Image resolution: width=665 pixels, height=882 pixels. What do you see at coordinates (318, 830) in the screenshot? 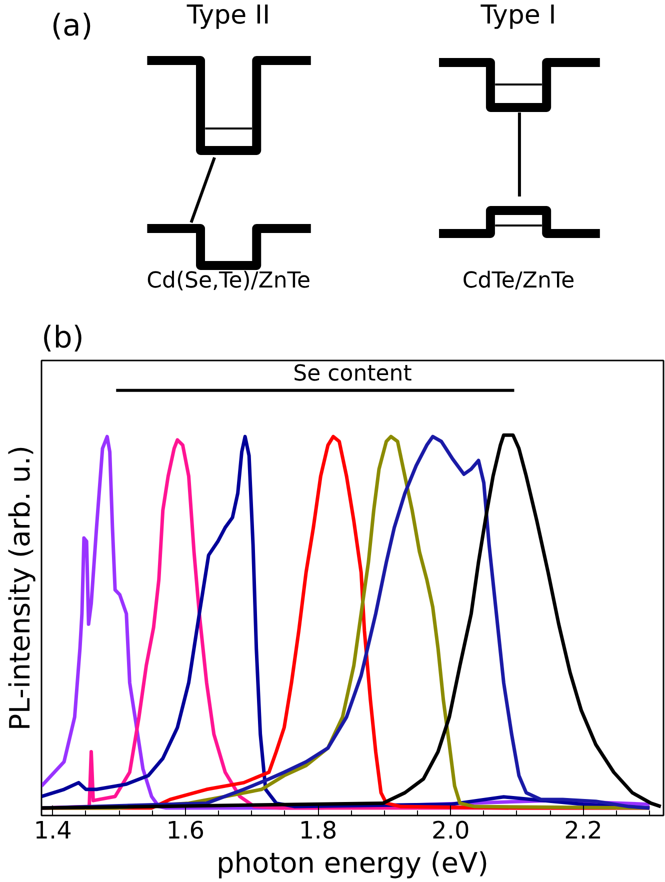
I see `x-tick-label: 1.8` at bounding box center [318, 830].